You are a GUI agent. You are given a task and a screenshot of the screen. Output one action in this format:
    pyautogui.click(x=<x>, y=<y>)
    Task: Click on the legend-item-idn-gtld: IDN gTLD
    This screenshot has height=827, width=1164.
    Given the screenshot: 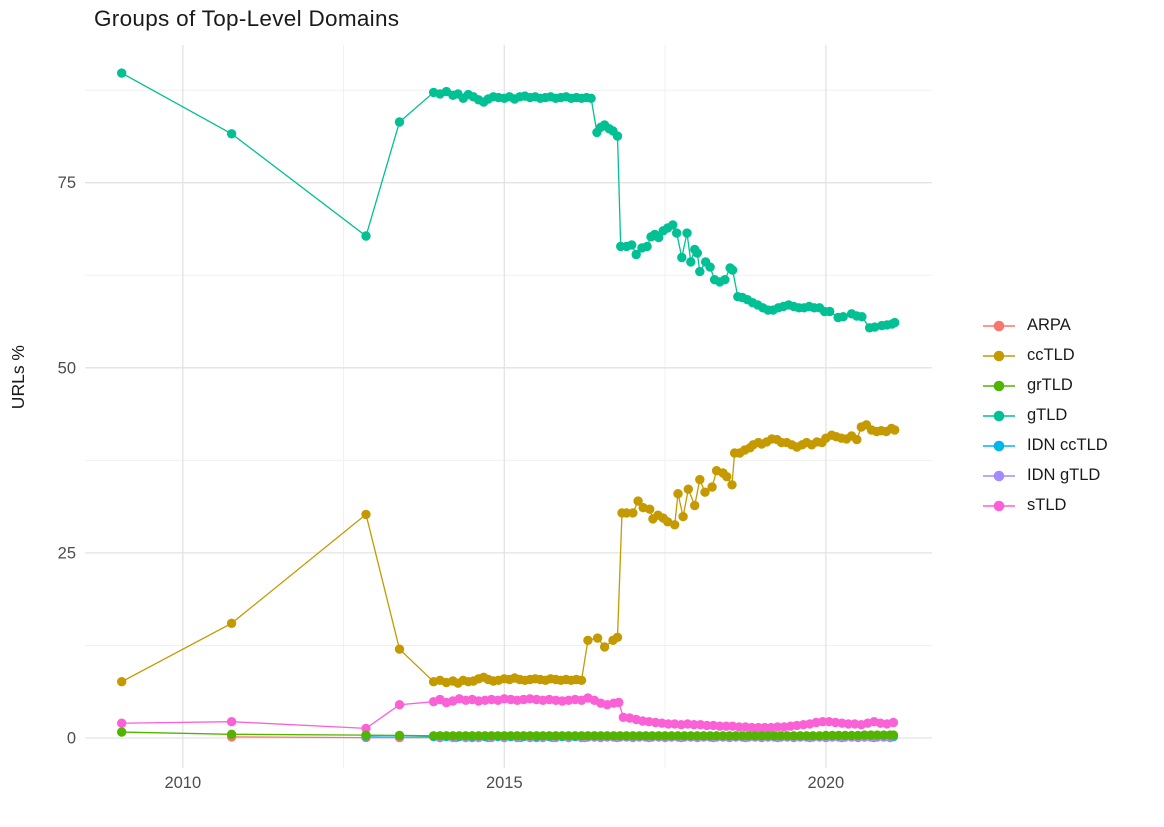 What is the action you would take?
    pyautogui.click(x=1045, y=475)
    